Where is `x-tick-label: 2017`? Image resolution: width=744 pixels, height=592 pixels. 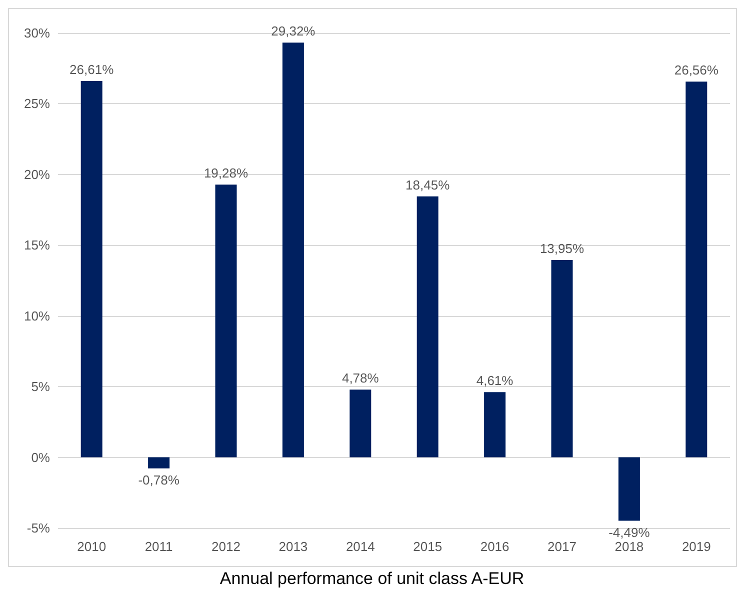 x-tick-label: 2017 is located at coordinates (562, 546).